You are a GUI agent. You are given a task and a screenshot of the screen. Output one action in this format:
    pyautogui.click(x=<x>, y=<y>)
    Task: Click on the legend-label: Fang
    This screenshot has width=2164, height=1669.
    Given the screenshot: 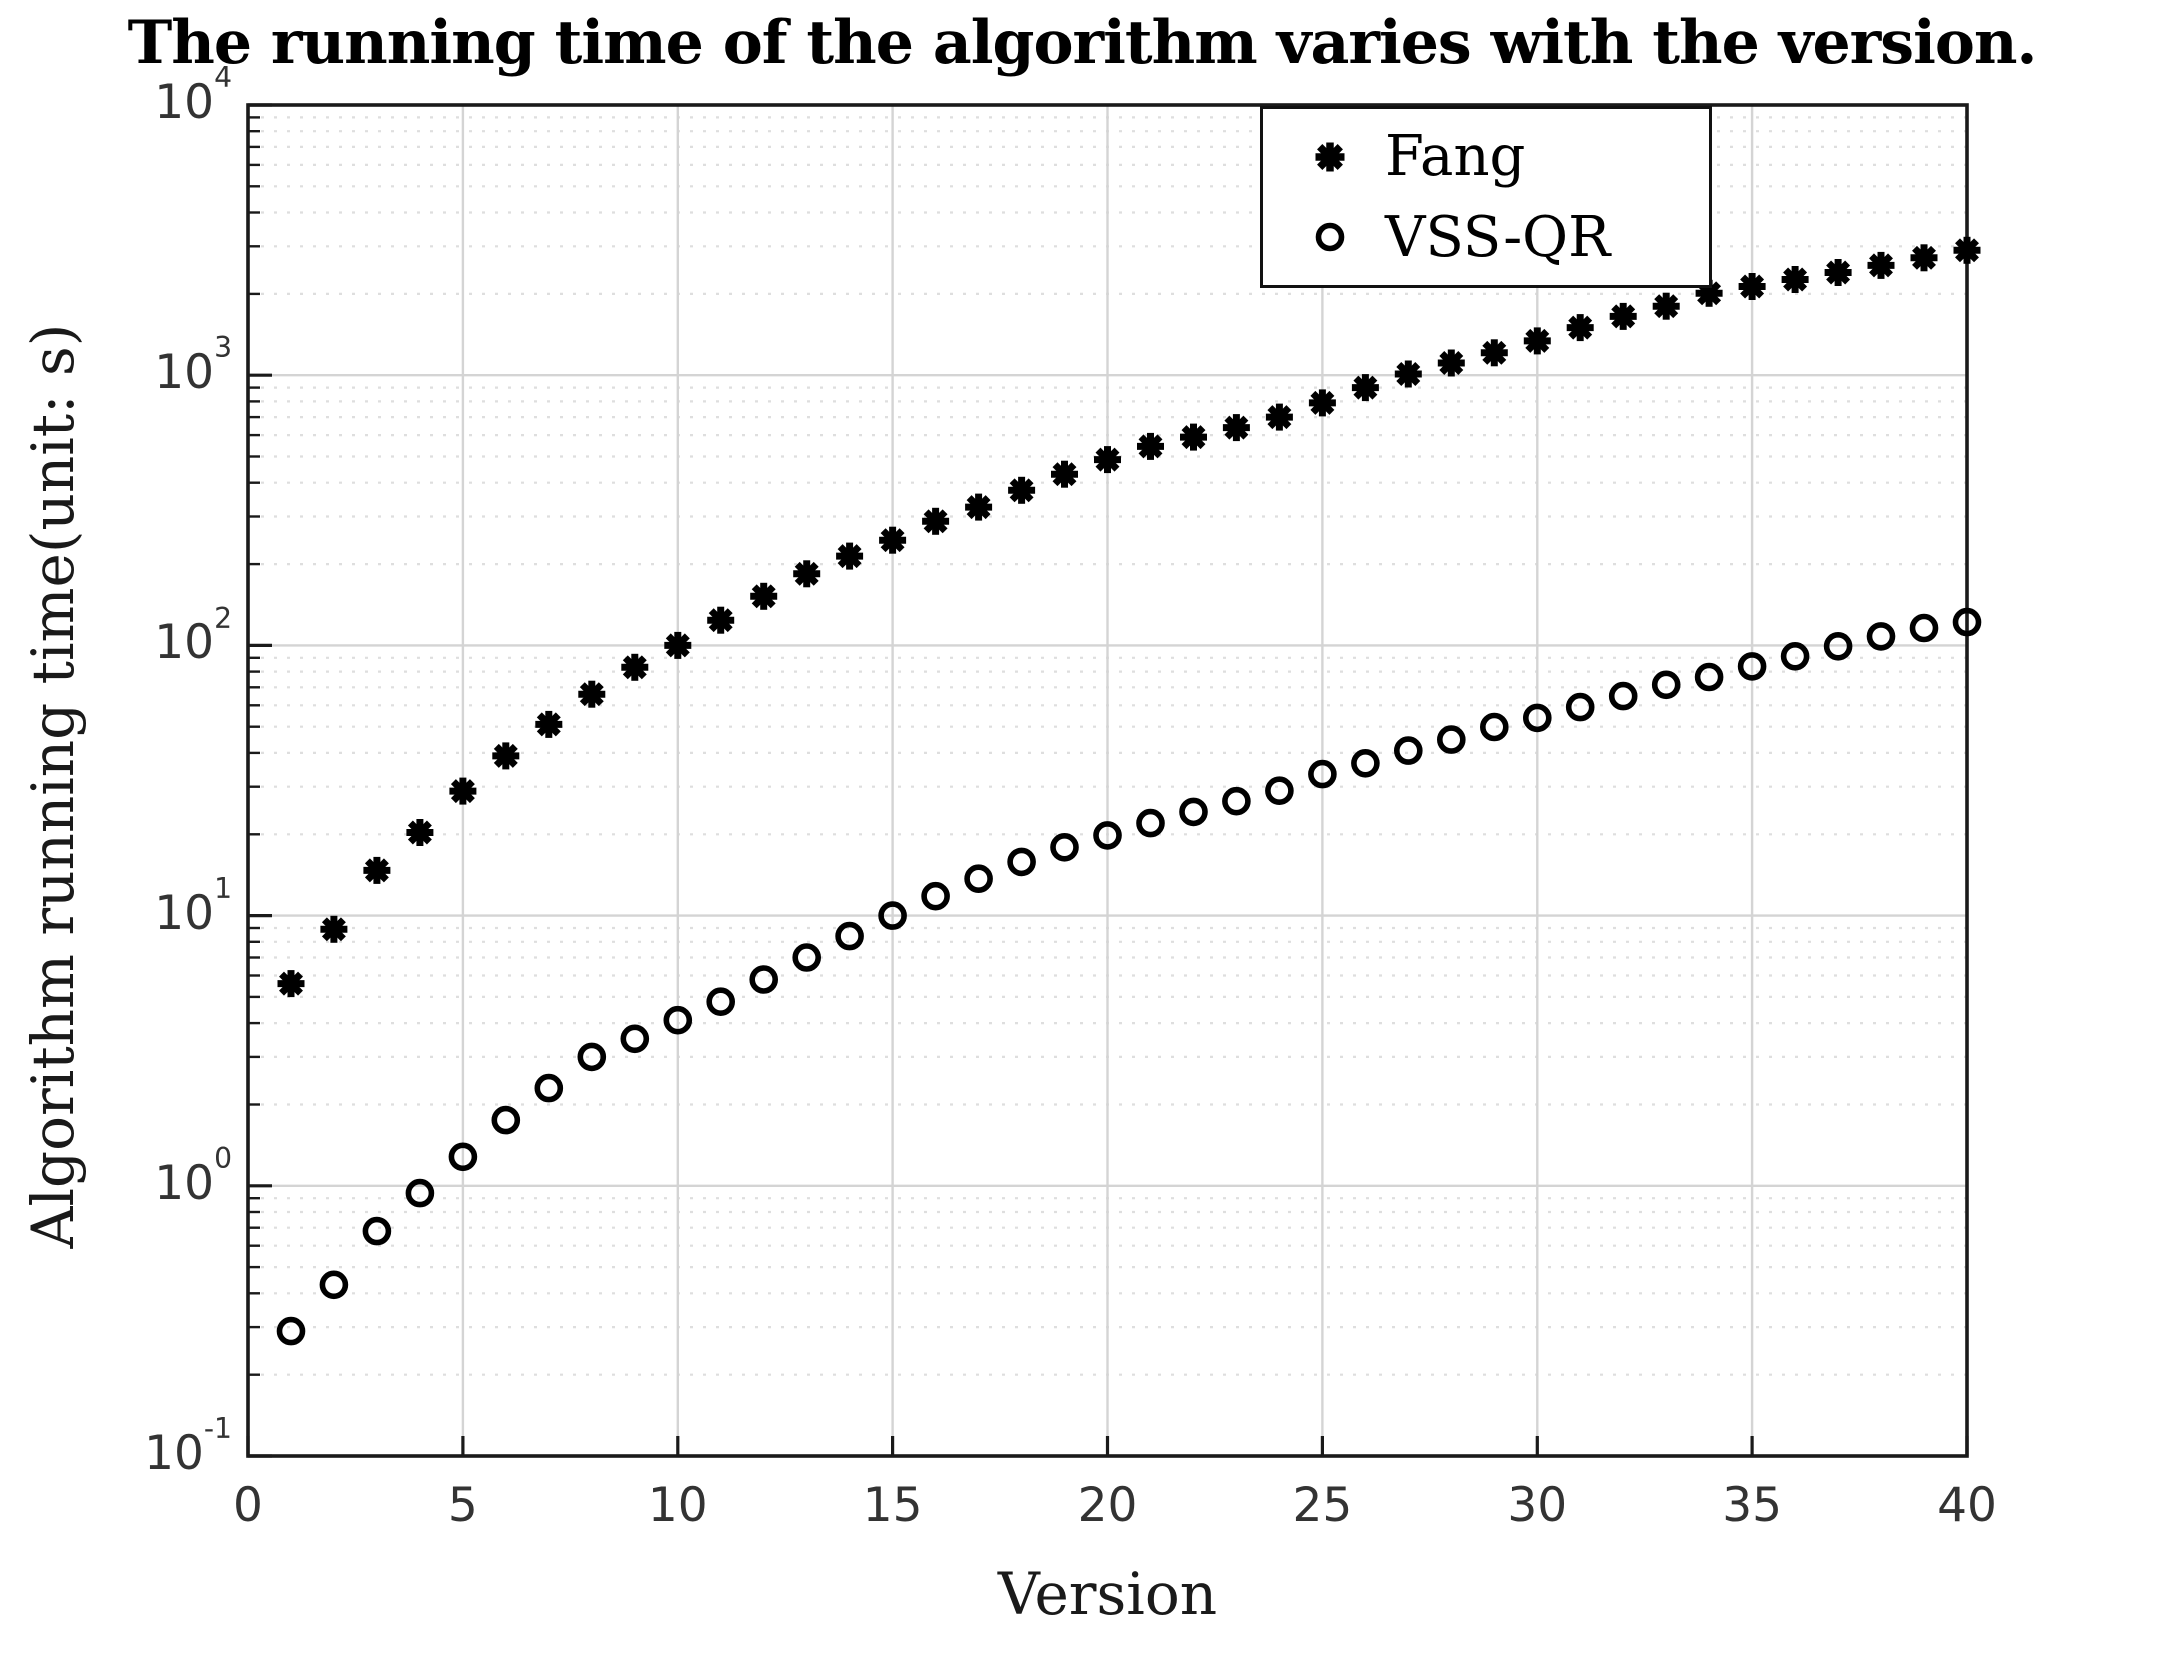 What is the action you would take?
    pyautogui.click(x=1455, y=157)
    